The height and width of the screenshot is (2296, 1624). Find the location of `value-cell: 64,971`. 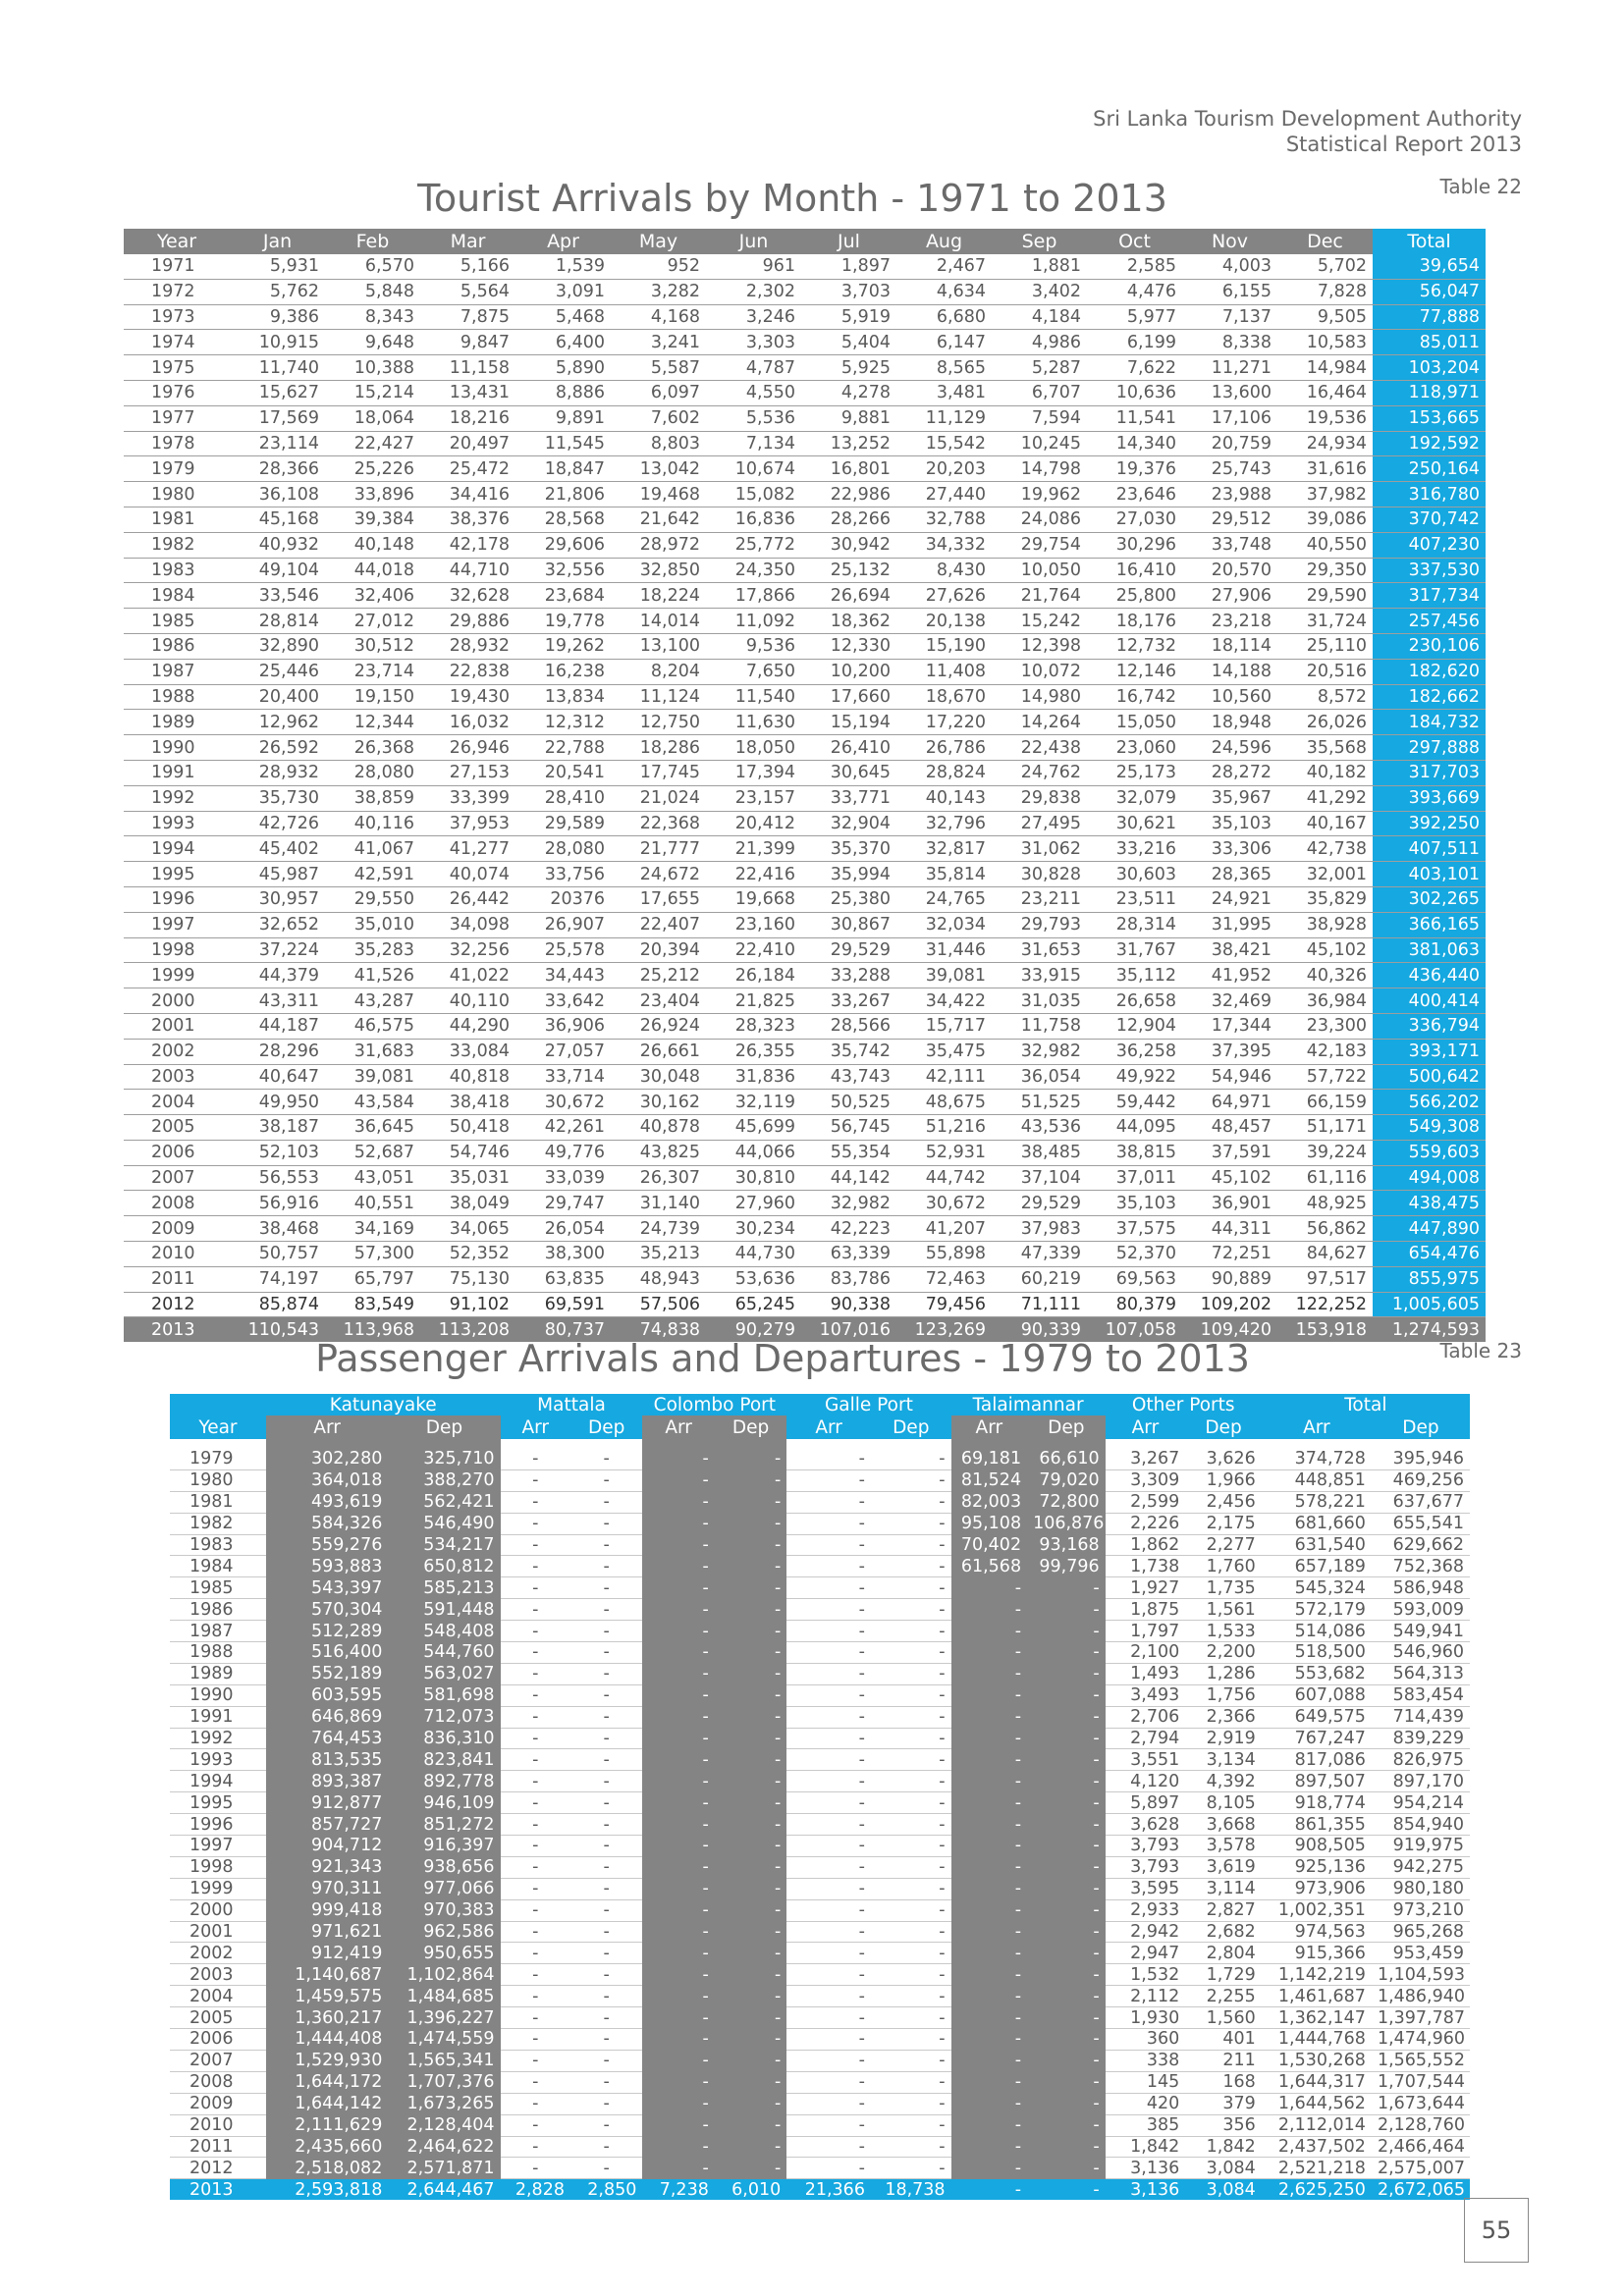

value-cell: 64,971 is located at coordinates (1229, 1102).